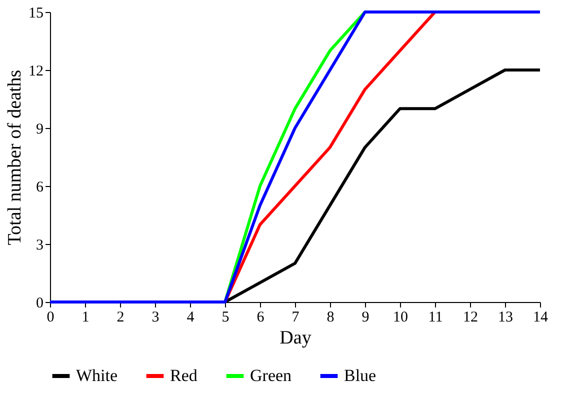 The height and width of the screenshot is (401, 567). What do you see at coordinates (400, 318) in the screenshot?
I see `x-tick-label: 10` at bounding box center [400, 318].